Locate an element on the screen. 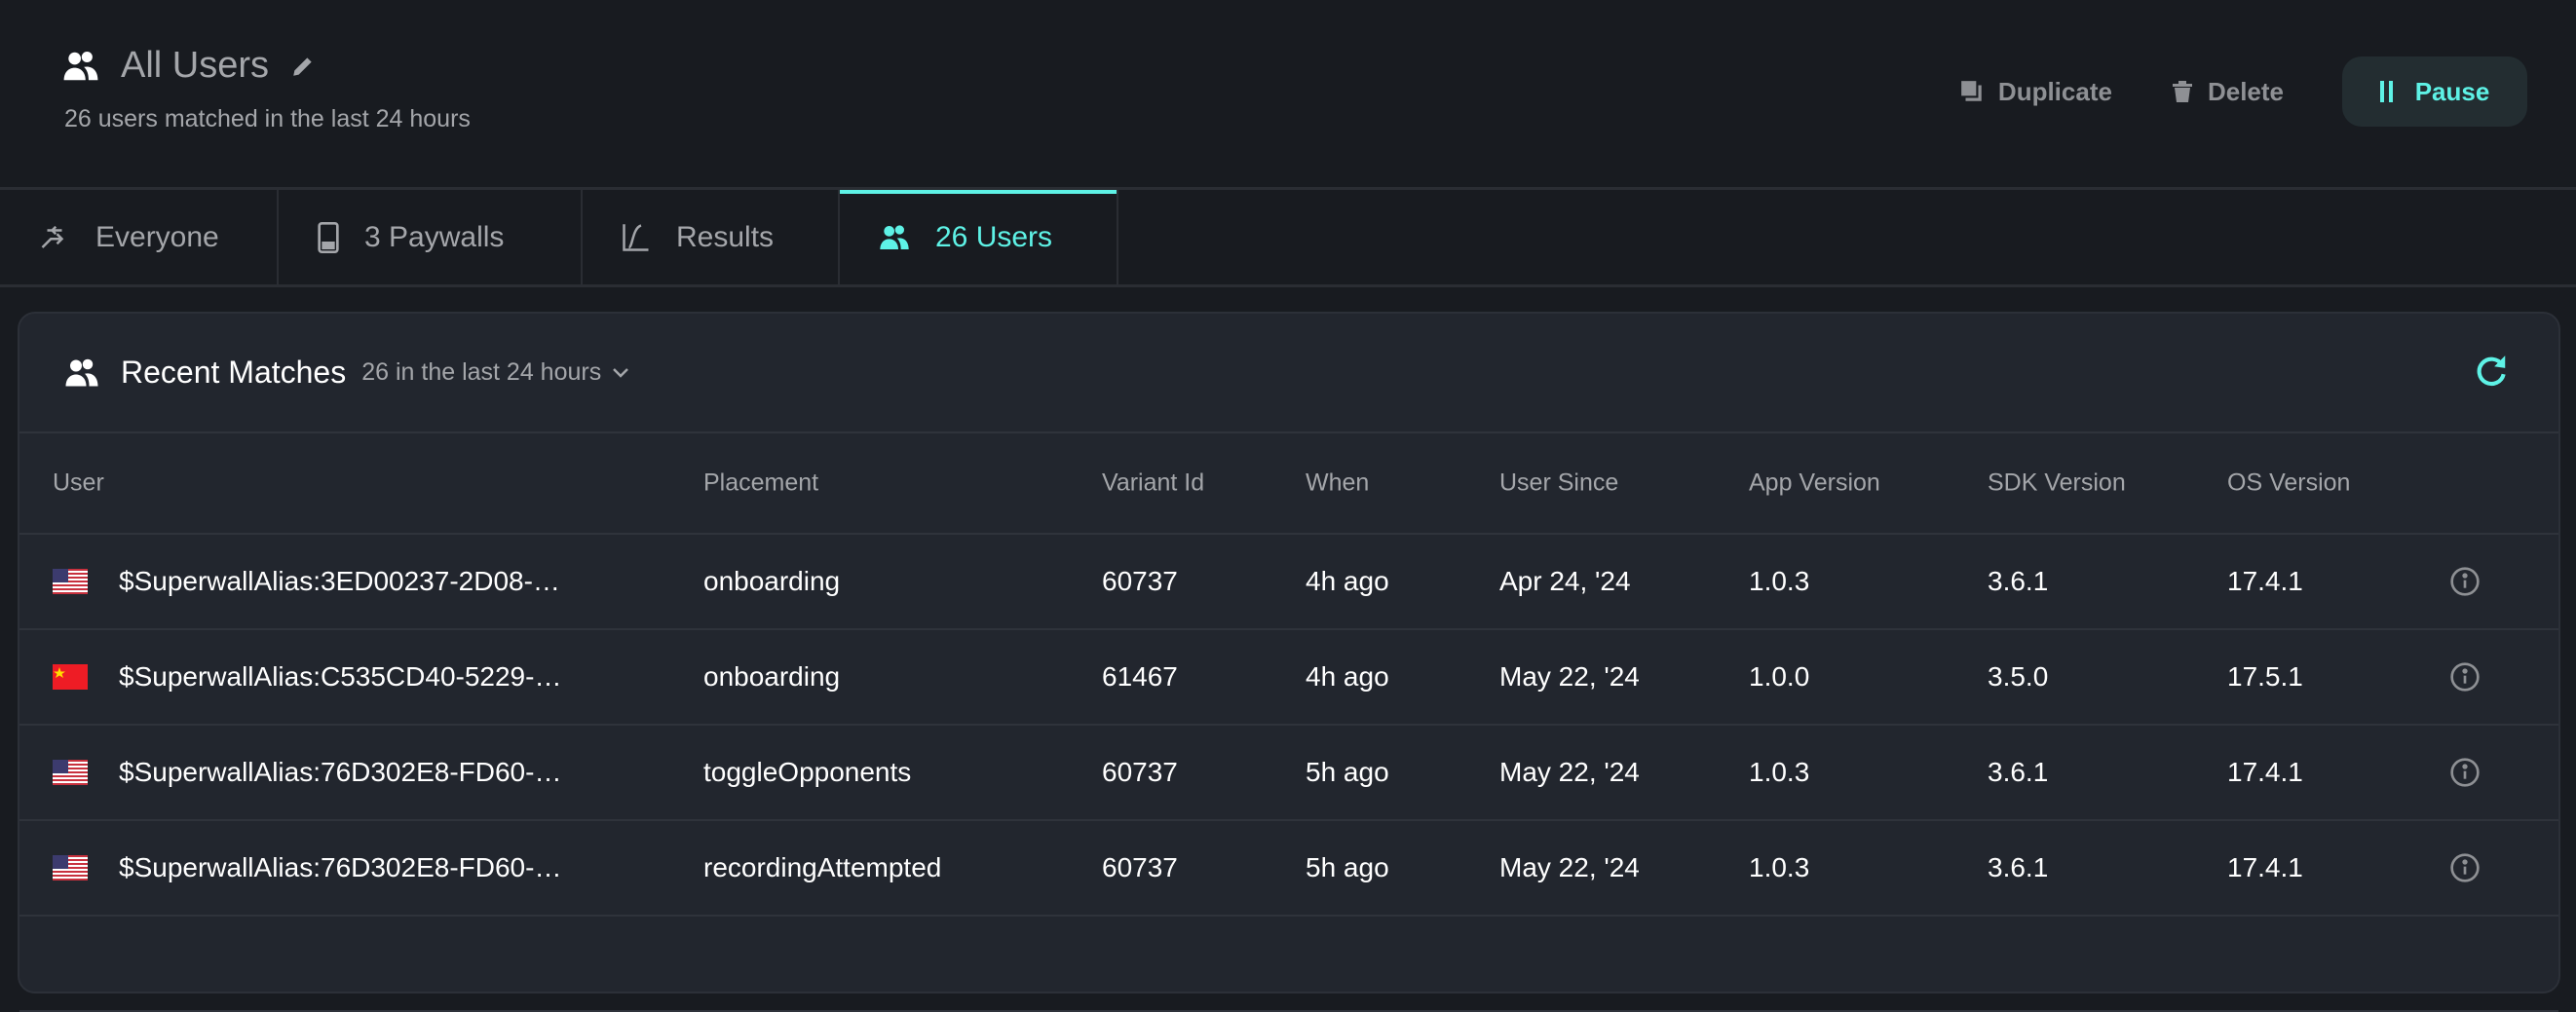 This screenshot has height=1012, width=2576. tab-bar: Everyone 3 Paywalls Results 26 Users is located at coordinates (1288, 238).